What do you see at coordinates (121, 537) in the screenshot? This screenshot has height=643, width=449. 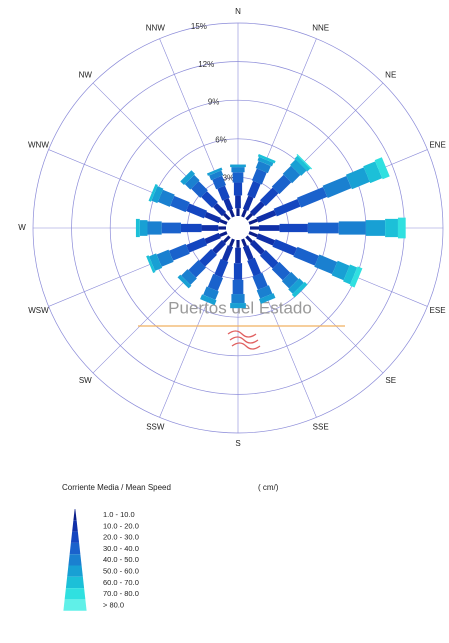 I see `legend-label: 20.0 - 30.0` at bounding box center [121, 537].